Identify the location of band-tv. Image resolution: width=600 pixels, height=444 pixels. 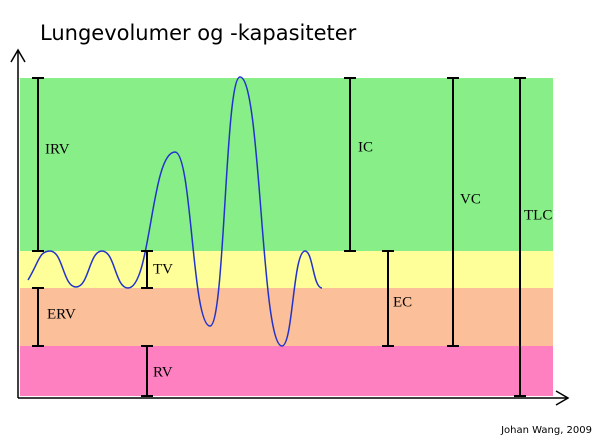
(286, 269).